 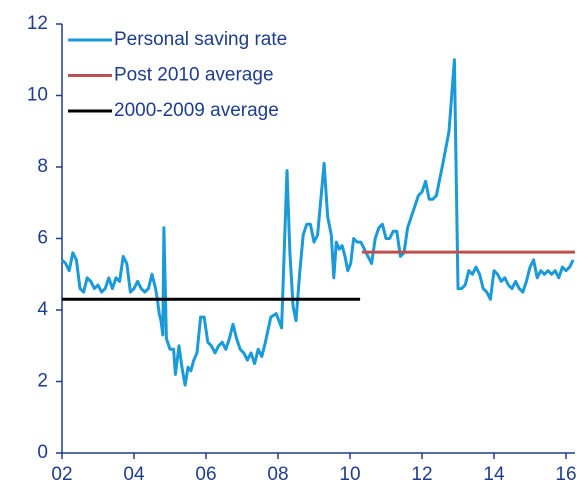 I want to click on y-tick-label: 12, so click(x=37, y=23).